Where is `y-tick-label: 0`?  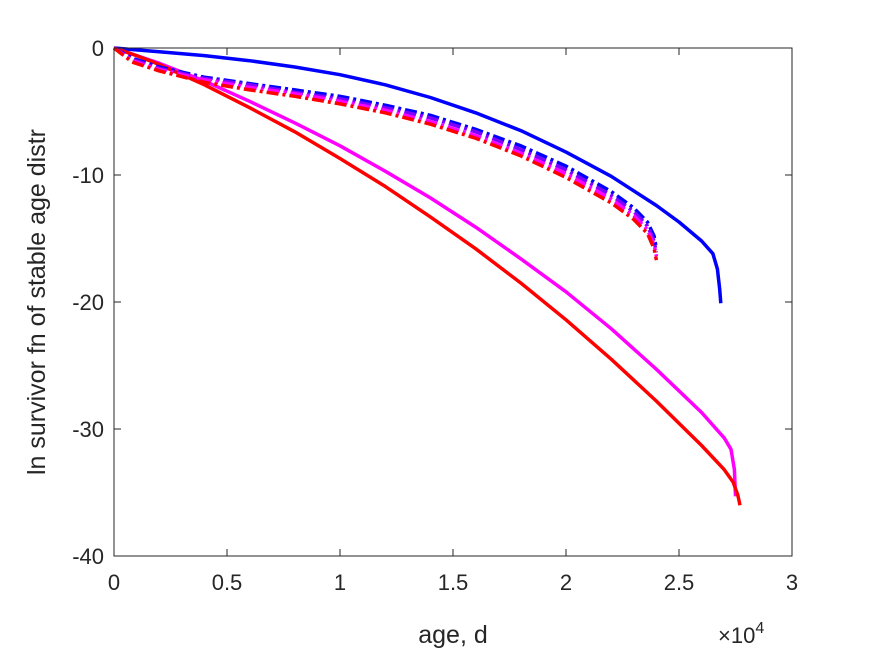
y-tick-label: 0 is located at coordinates (98, 48).